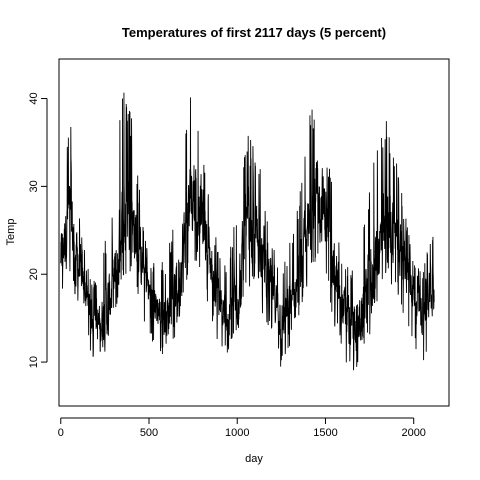  Describe the element at coordinates (149, 433) in the screenshot. I see `x-tick-label: 500` at that location.